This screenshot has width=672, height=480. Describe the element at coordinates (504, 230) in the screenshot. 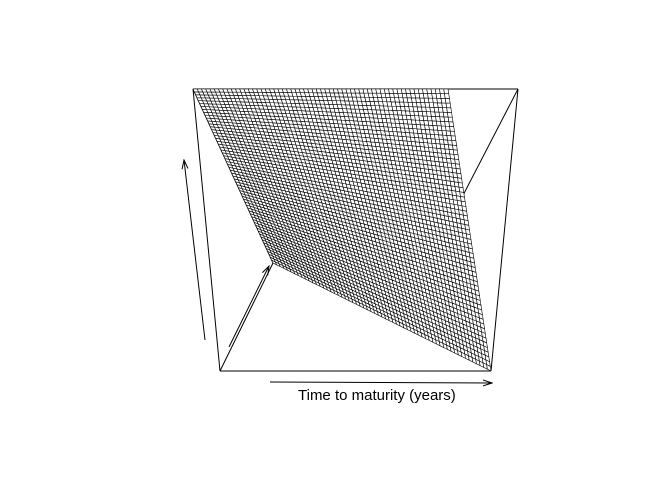

I see `box-edge-right` at that location.